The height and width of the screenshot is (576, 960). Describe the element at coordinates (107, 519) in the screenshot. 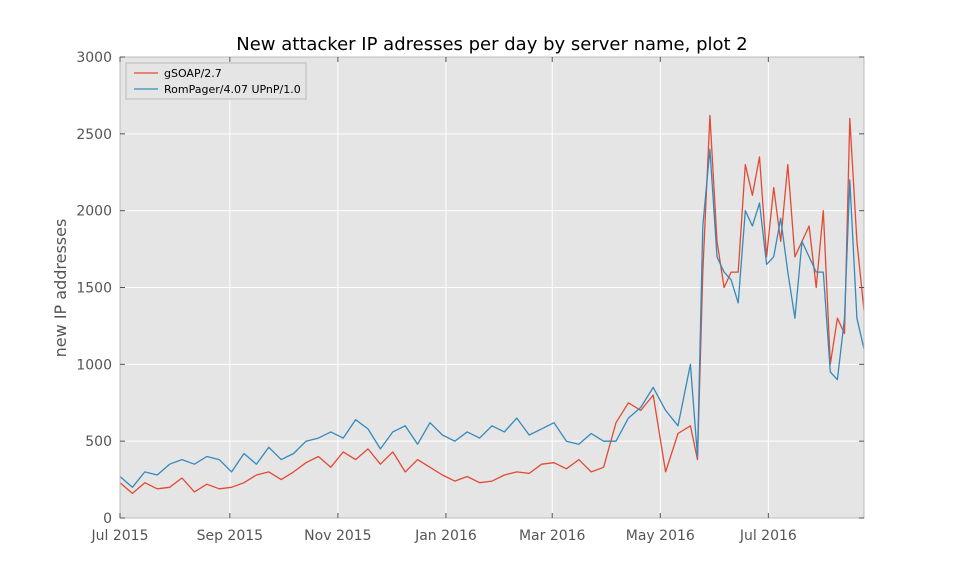

I see `y-tick-label: 0` at that location.